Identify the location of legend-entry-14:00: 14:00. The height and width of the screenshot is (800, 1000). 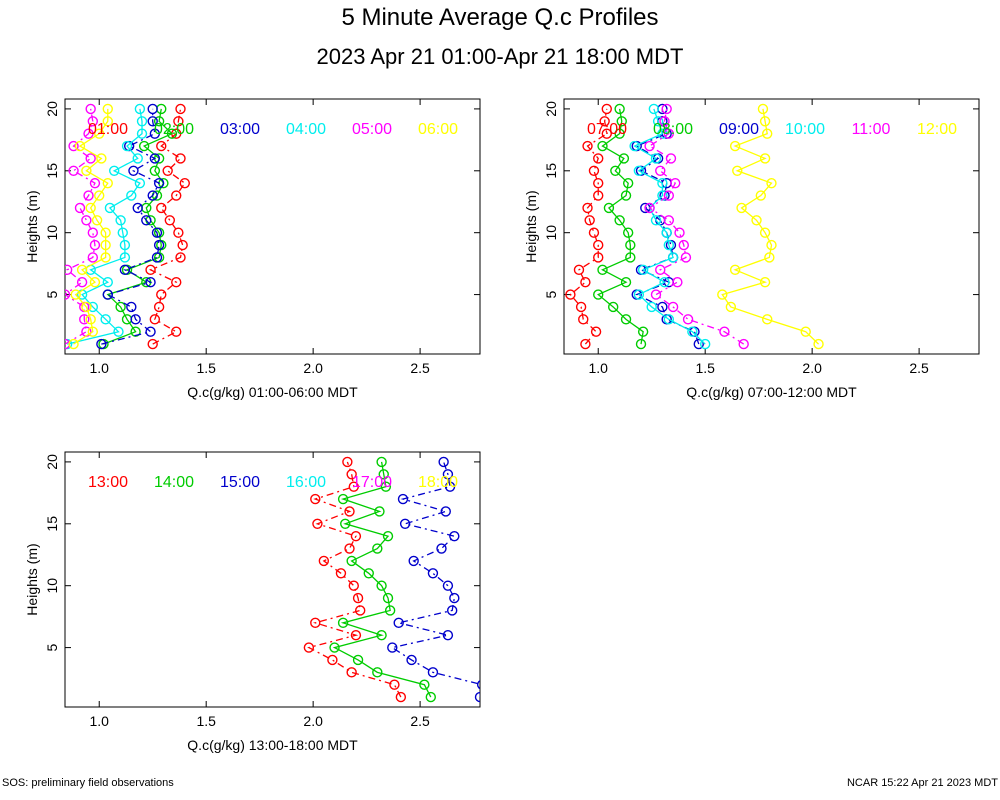
(174, 482).